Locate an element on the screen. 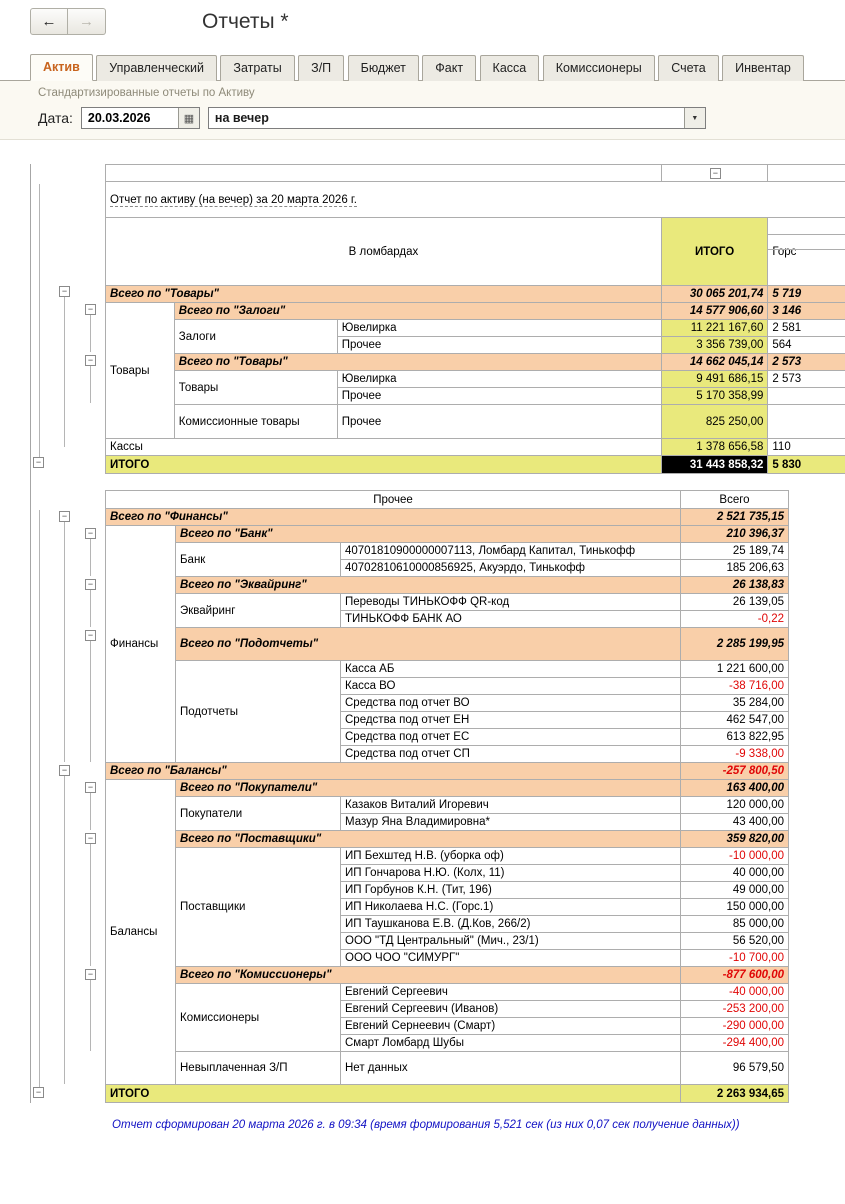  column-header-group: Прочее is located at coordinates (393, 499).